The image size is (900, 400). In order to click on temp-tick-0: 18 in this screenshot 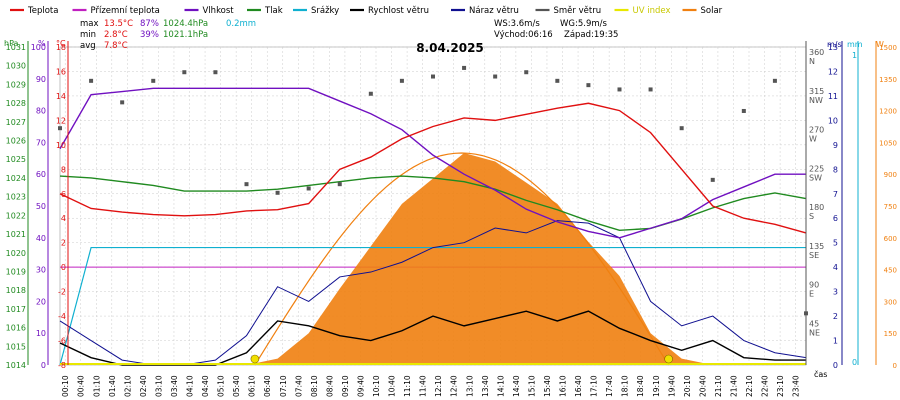, I will do `click(61, 47)`.